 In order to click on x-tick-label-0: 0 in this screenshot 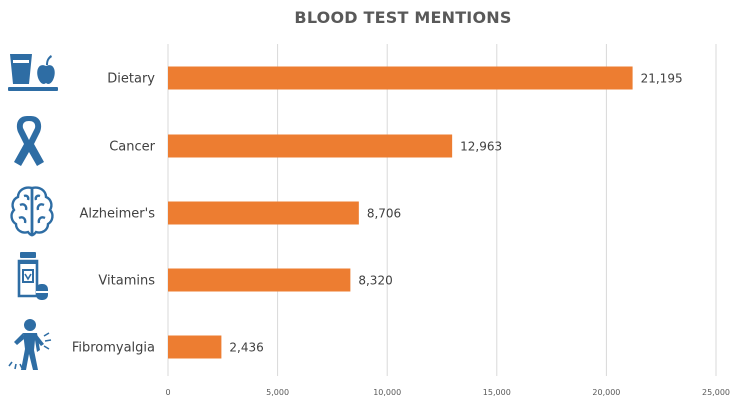, I will do `click(167, 392)`.